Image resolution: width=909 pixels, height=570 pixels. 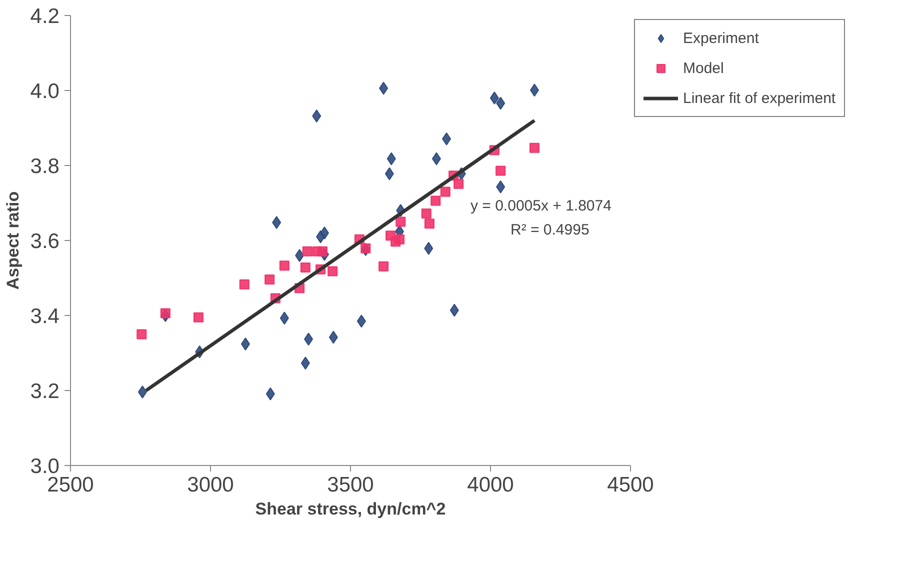 What do you see at coordinates (550, 230) in the screenshot?
I see `annotation: R² = 0.4995` at bounding box center [550, 230].